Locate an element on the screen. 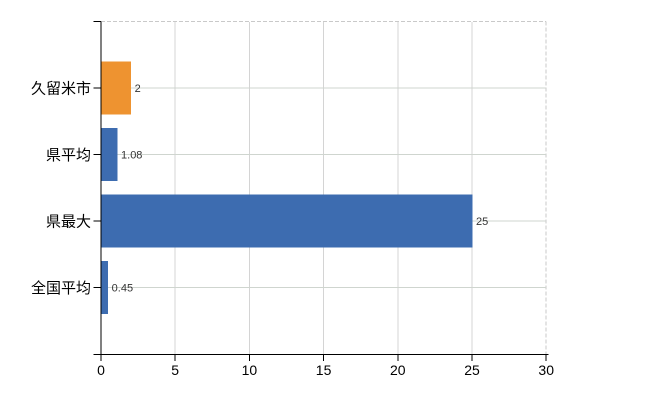 This screenshot has width=650, height=400. x-tick-label-5: 5 is located at coordinates (175, 370).